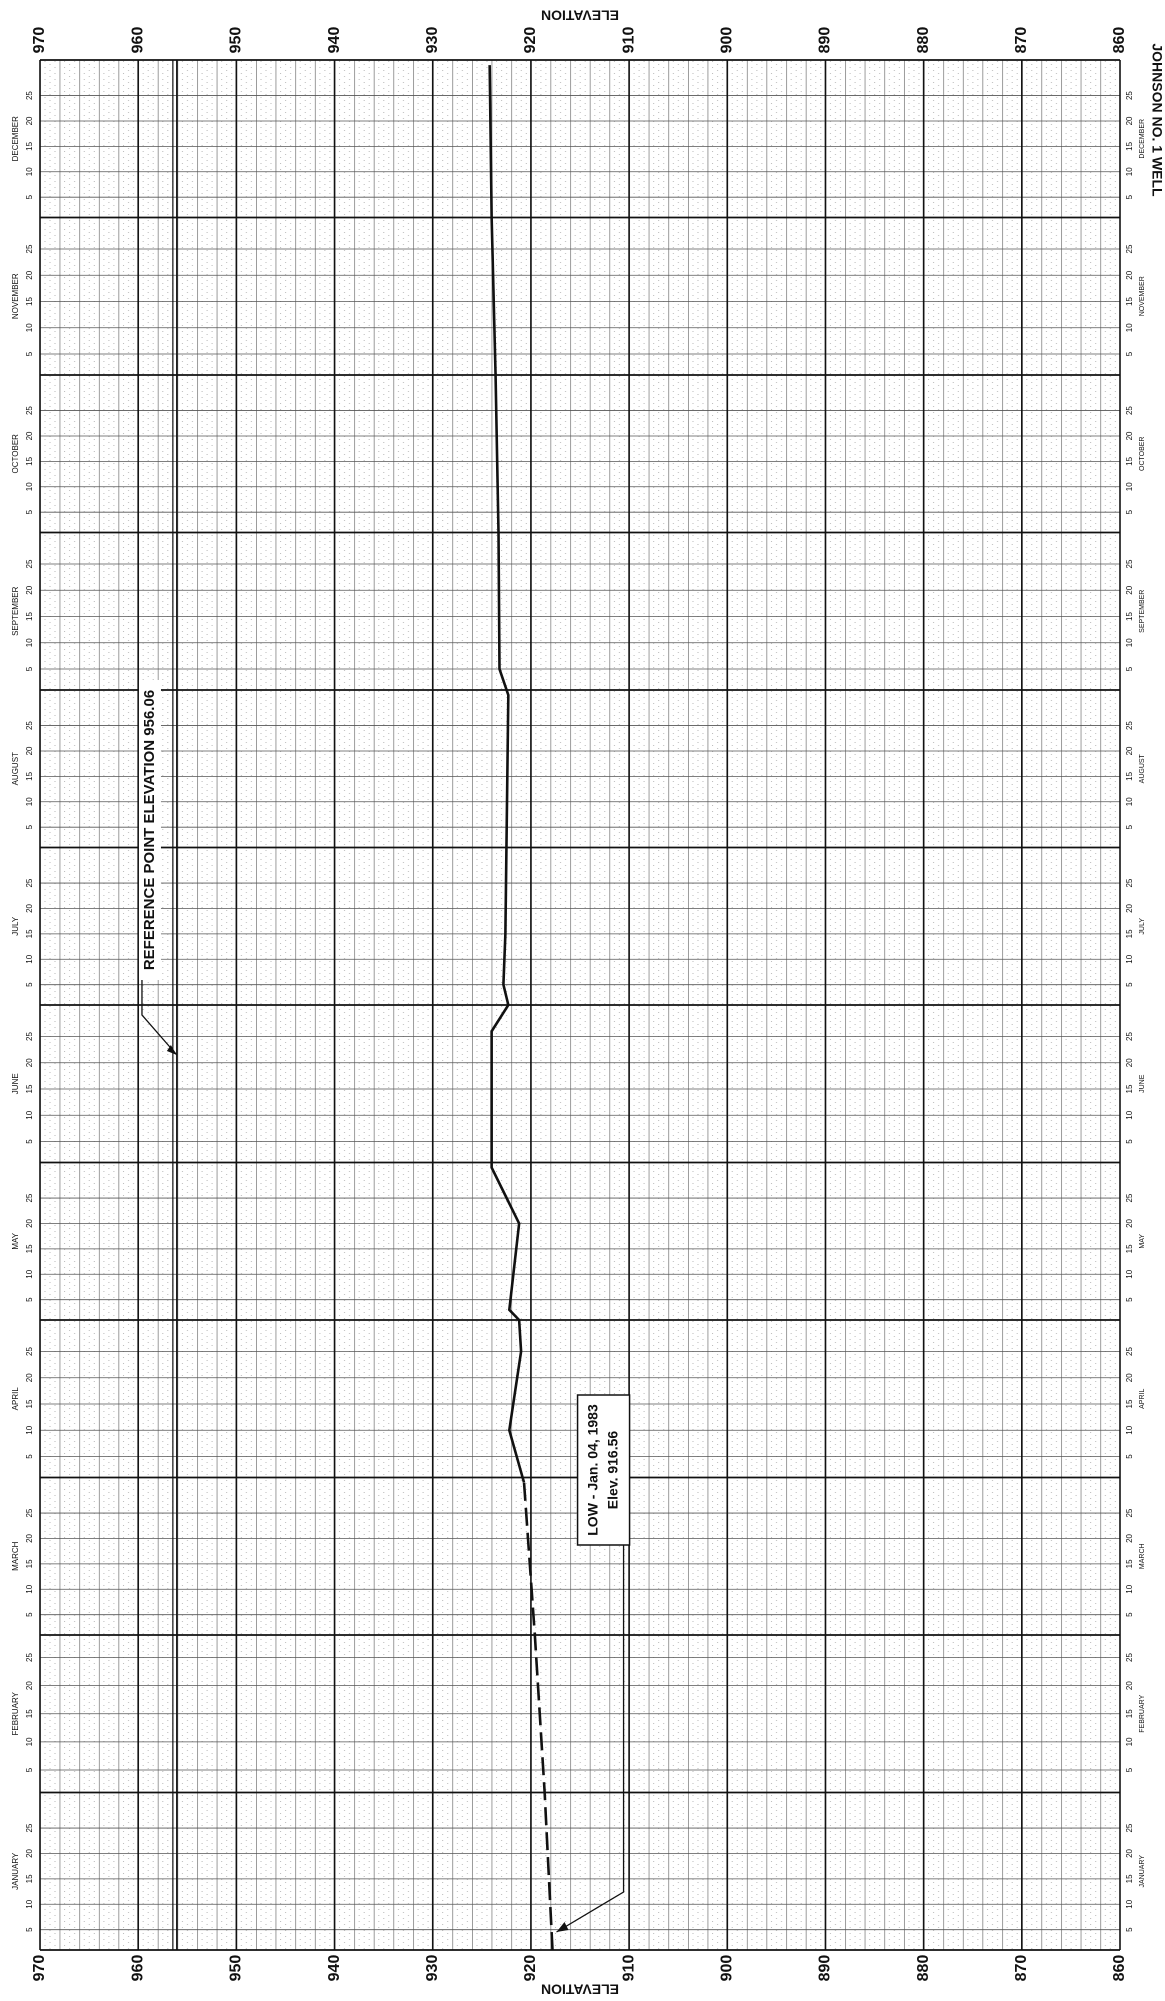 This screenshot has width=1165, height=2001. What do you see at coordinates (149, 830) in the screenshot?
I see `reference-label-bg` at bounding box center [149, 830].